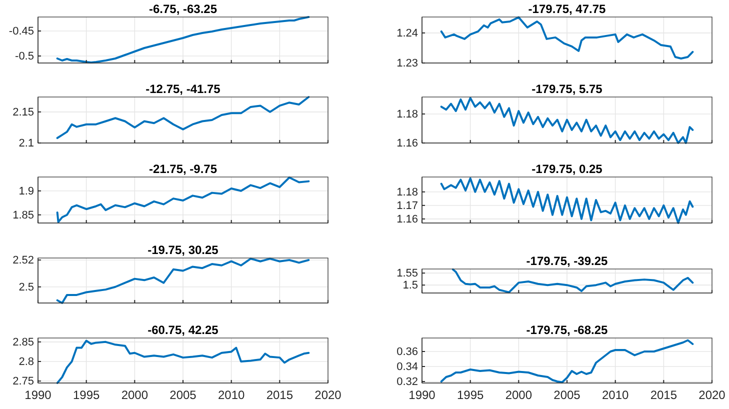 This screenshot has width=729, height=409. I want to click on y-tick-label: 2.15, so click(23, 112).